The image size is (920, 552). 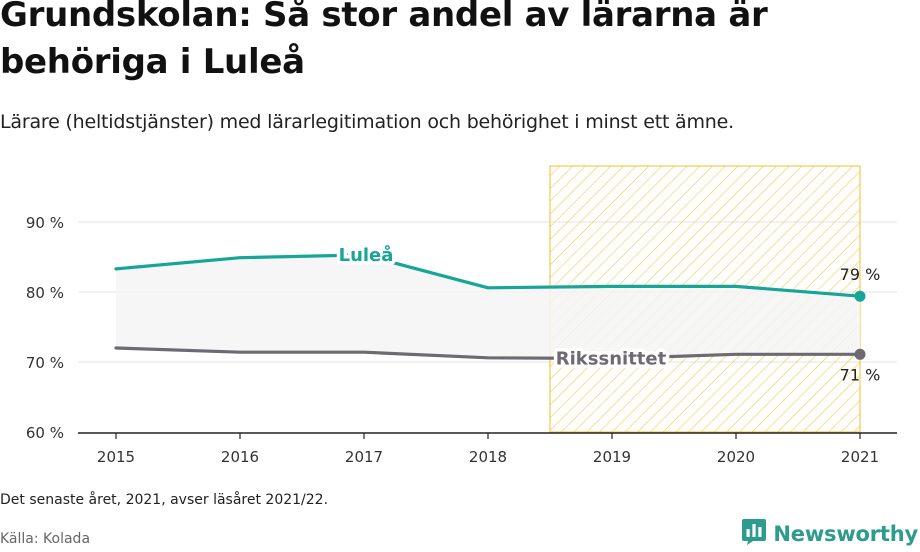 What do you see at coordinates (45, 293) in the screenshot?
I see `y-tick-label: 80 %` at bounding box center [45, 293].